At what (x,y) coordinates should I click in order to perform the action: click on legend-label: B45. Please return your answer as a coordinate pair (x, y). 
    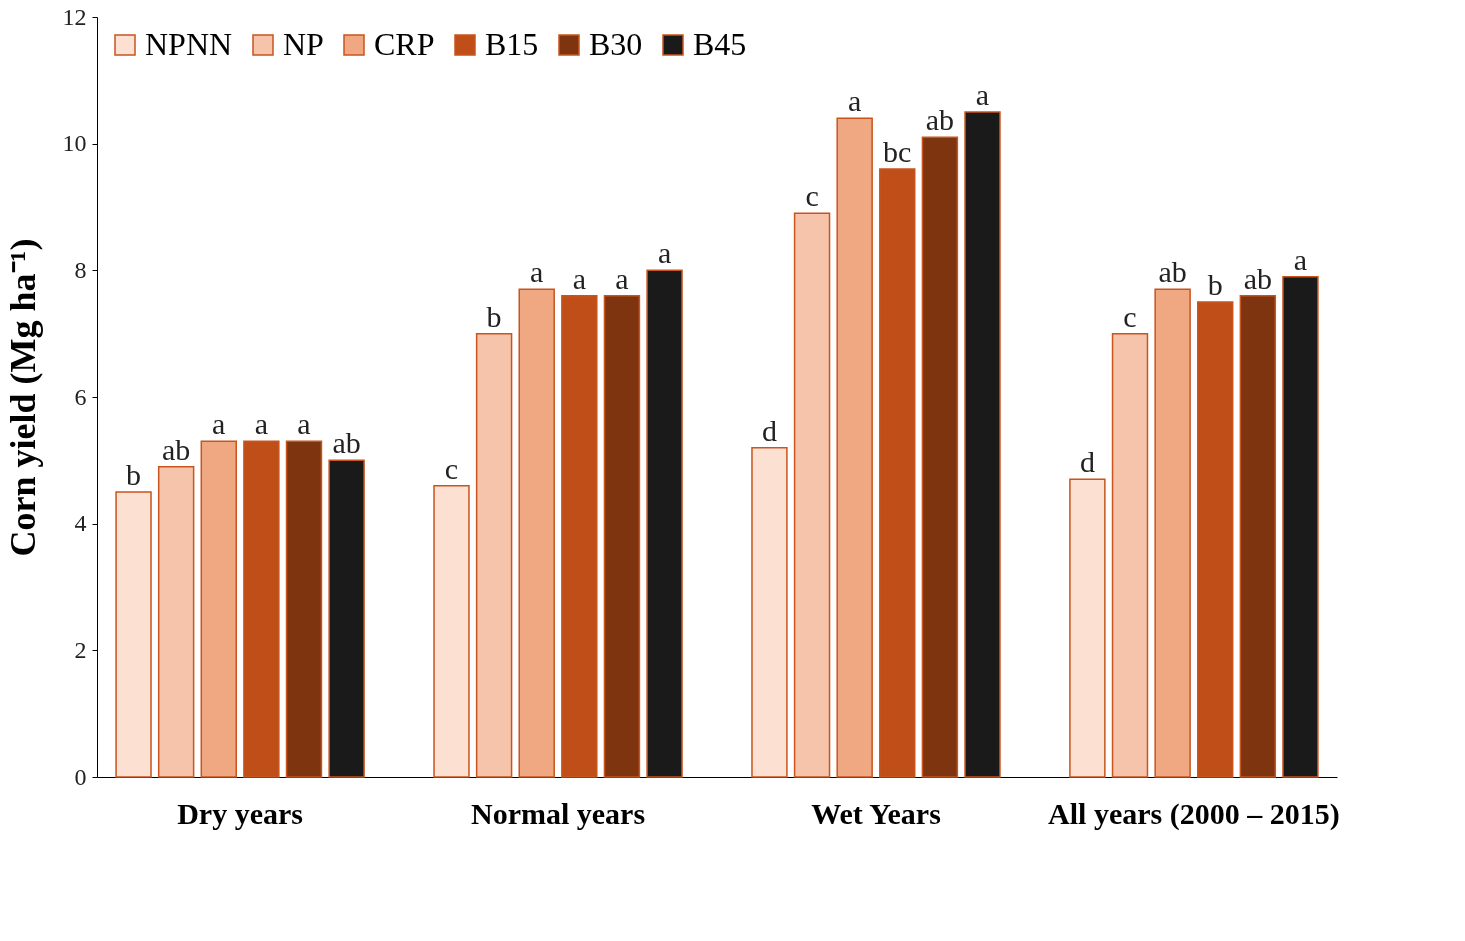
    Looking at the image, I should click on (720, 44).